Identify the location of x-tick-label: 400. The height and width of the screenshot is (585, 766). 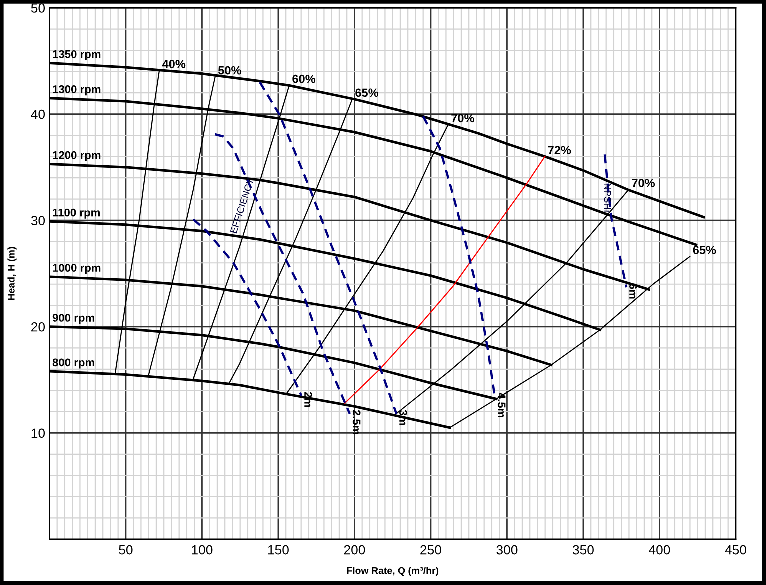
(659, 550).